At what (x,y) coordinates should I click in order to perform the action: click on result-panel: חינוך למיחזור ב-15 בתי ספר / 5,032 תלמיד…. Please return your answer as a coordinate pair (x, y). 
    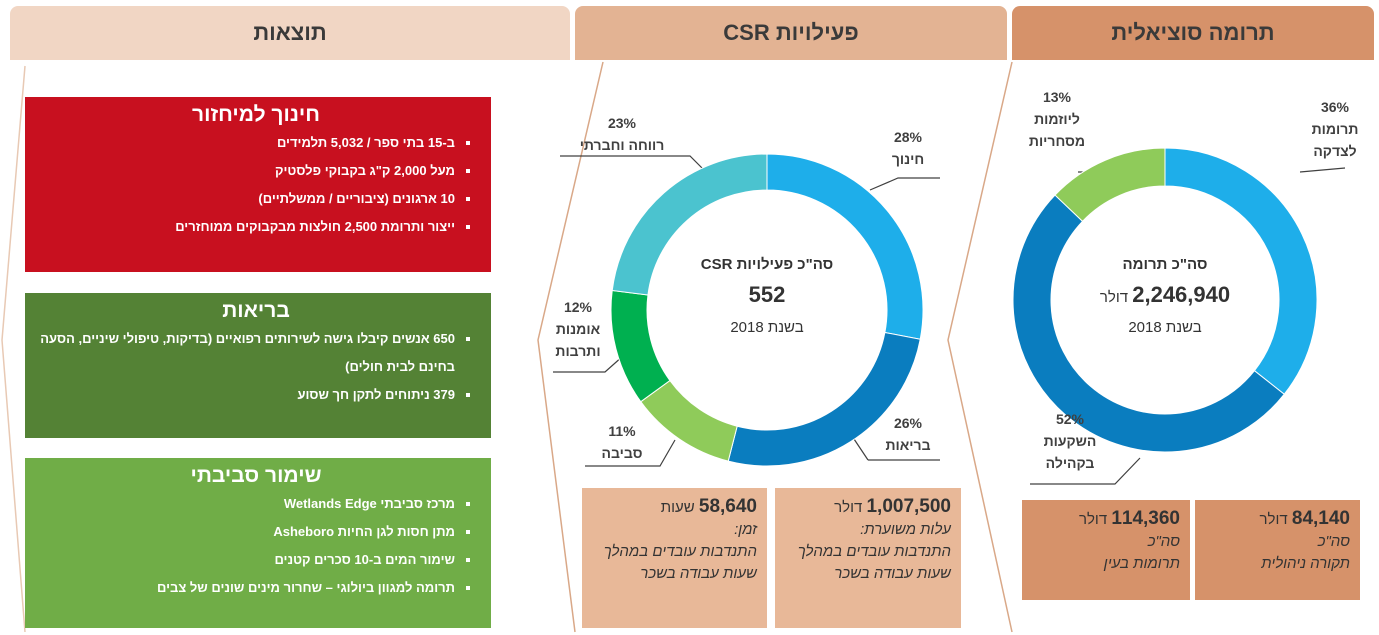
    Looking at the image, I should click on (258, 184).